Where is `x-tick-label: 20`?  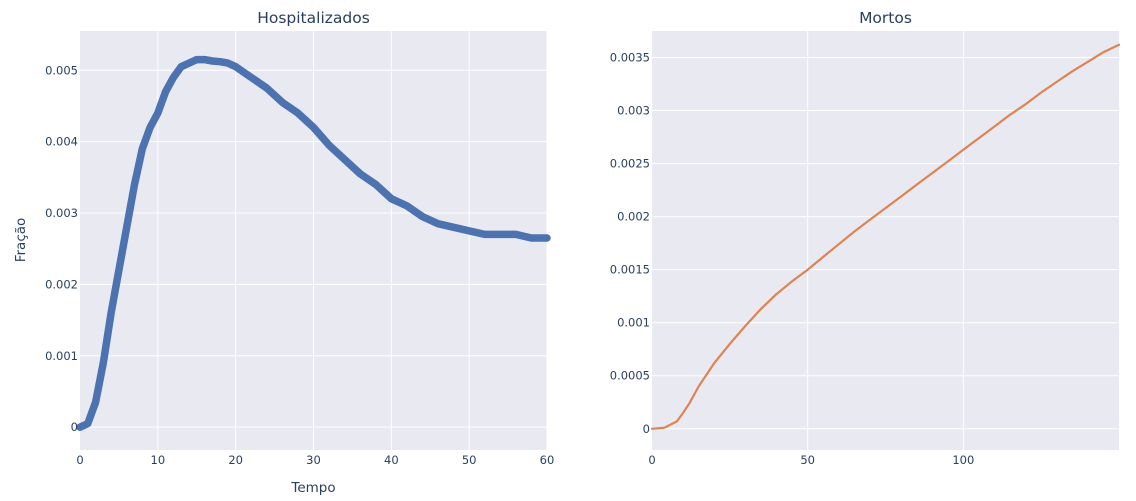 x-tick-label: 20 is located at coordinates (235, 460).